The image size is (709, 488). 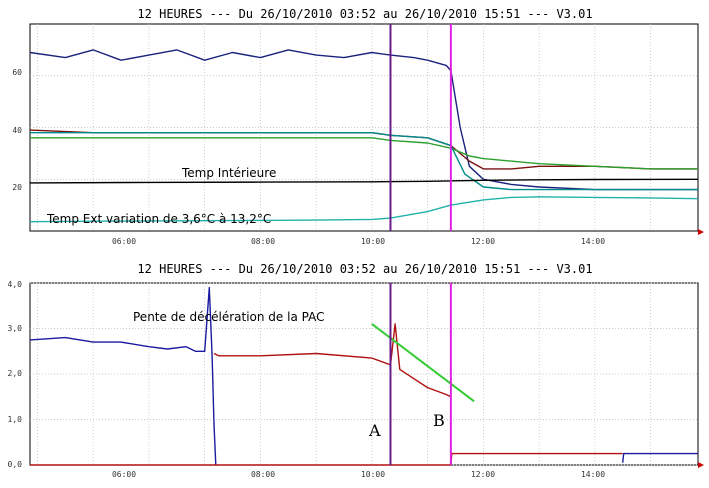 What do you see at coordinates (228, 317) in the screenshot?
I see `bottom-annotation-pente: Pente de décélération de la PAC` at bounding box center [228, 317].